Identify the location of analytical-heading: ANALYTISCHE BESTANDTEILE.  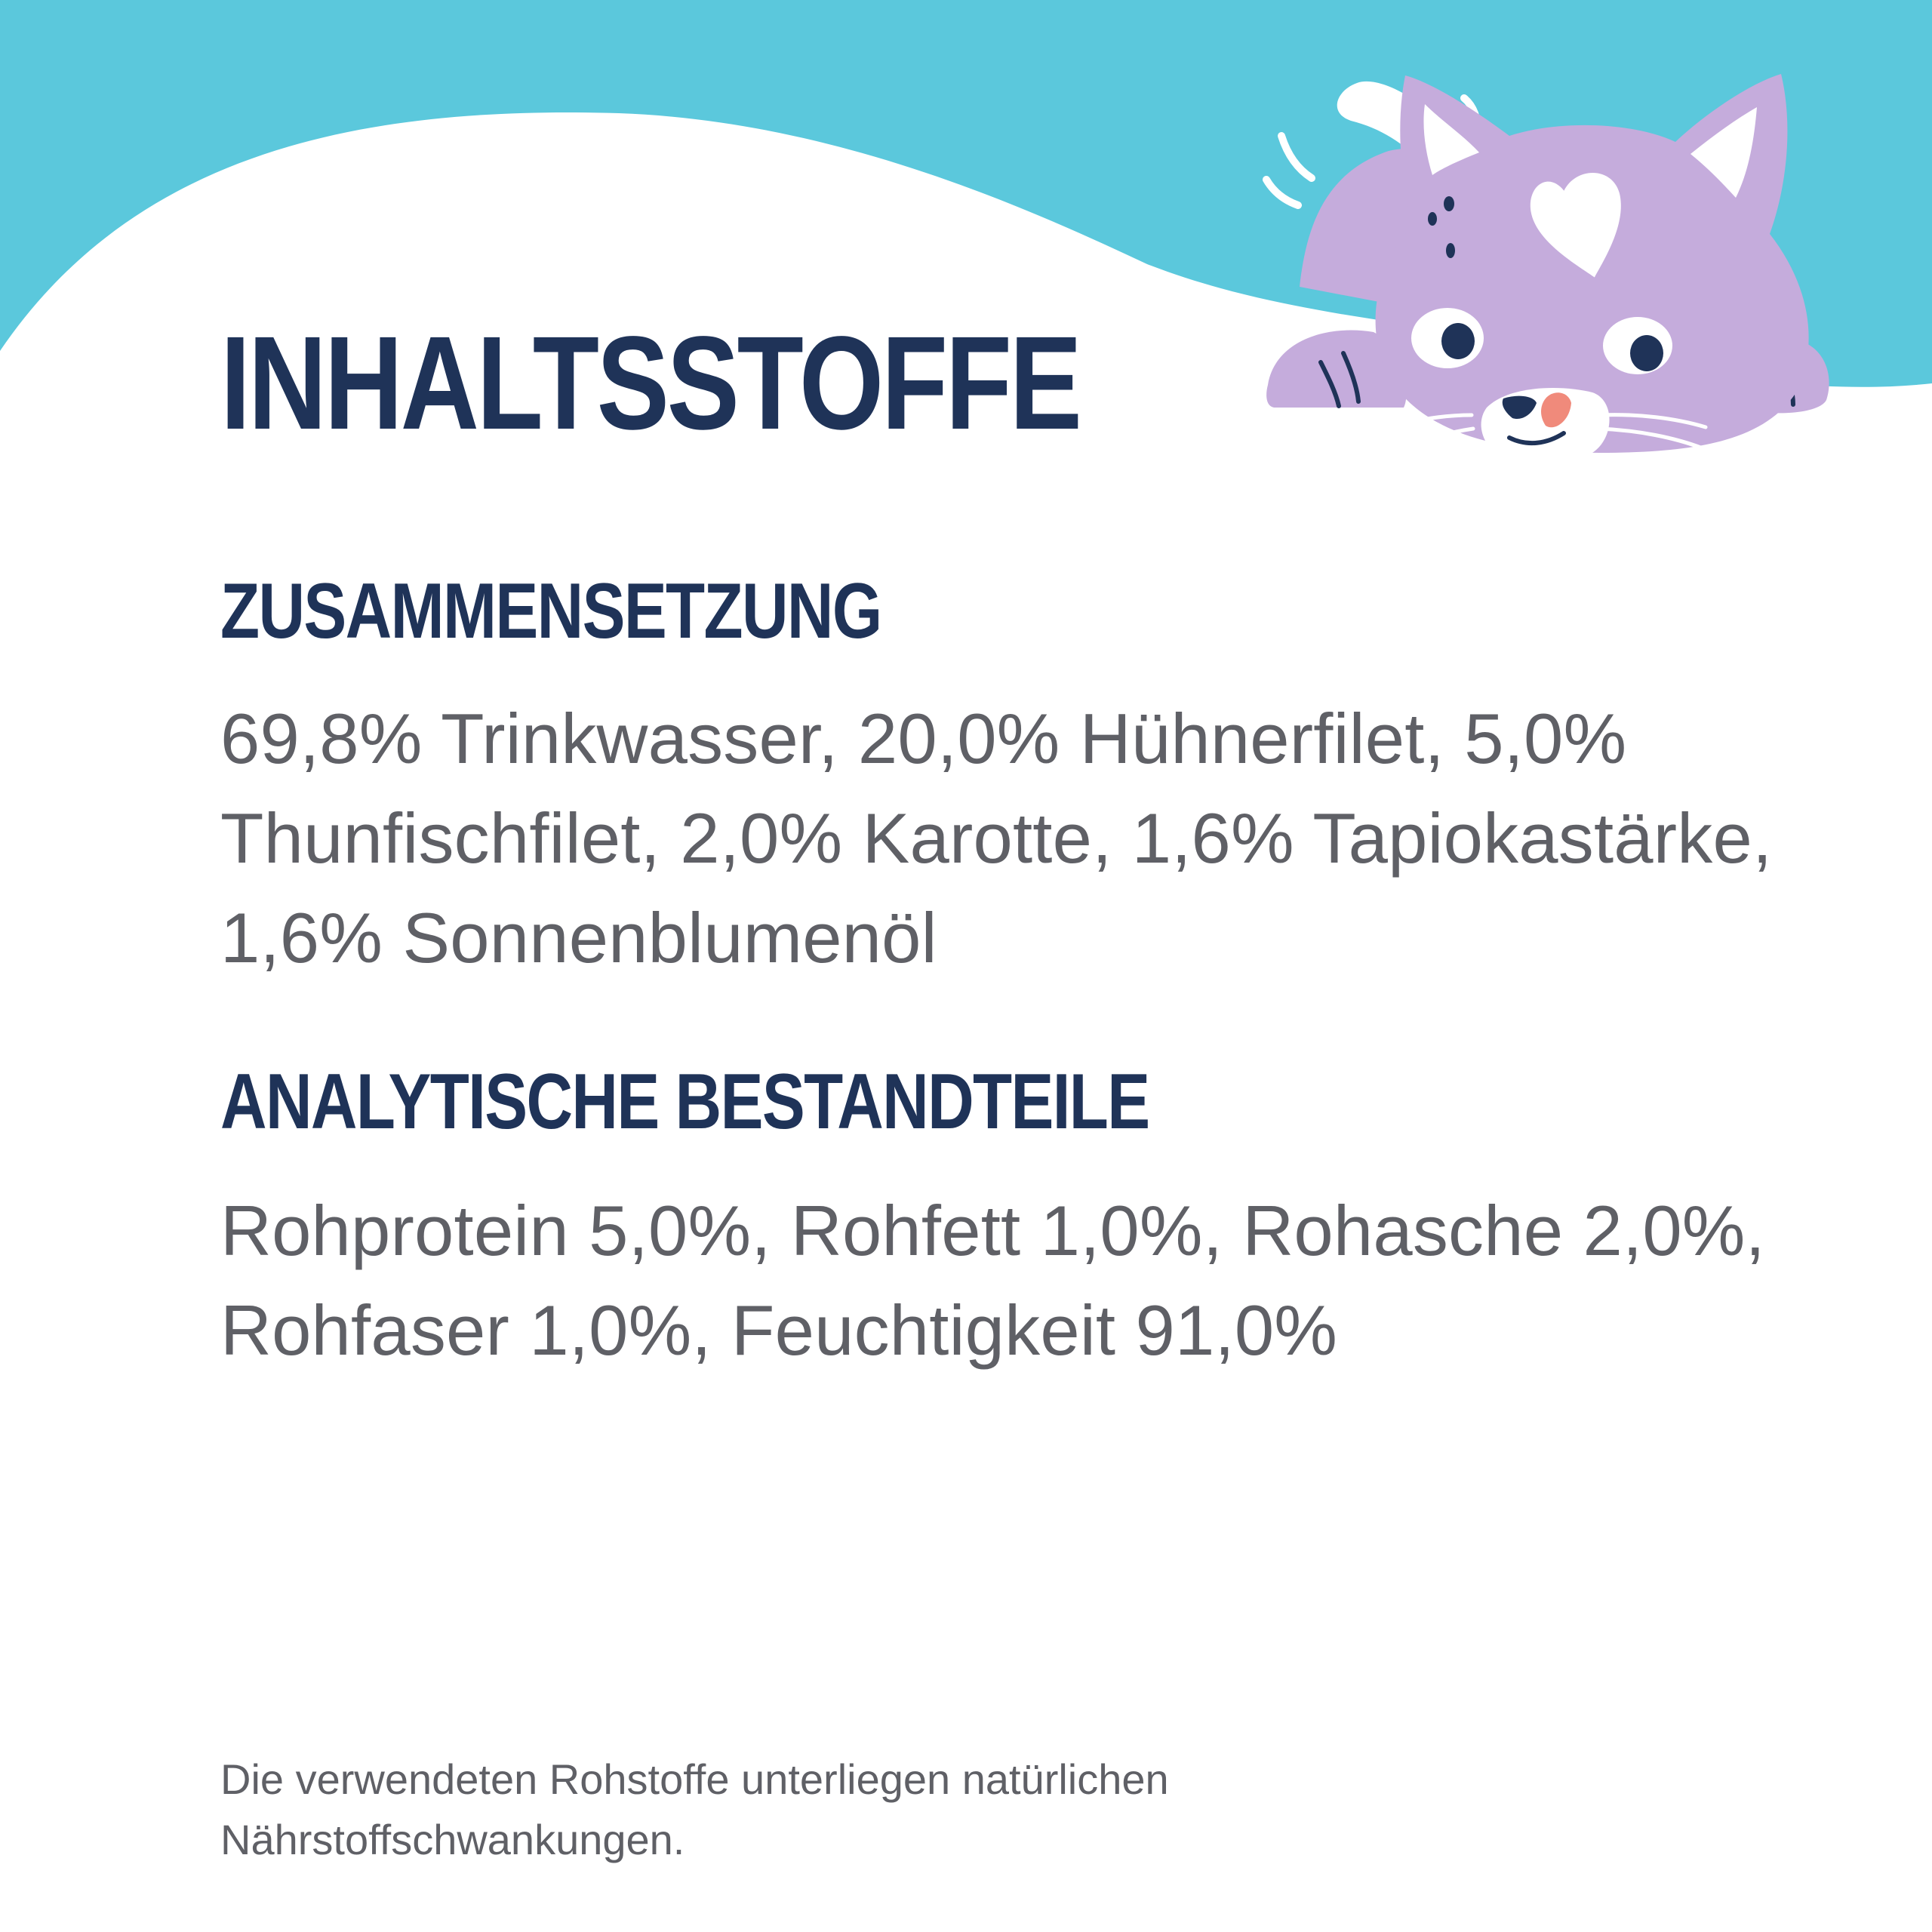
(685, 1102).